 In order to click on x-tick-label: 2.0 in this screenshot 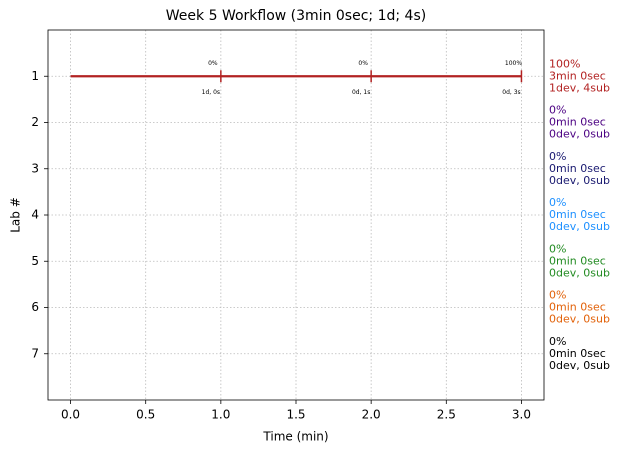, I will do `click(371, 415)`.